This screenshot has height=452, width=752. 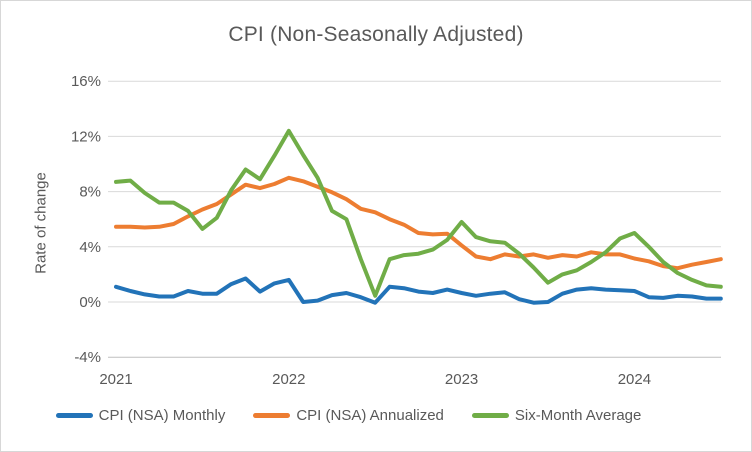 I want to click on y-tick-label: 8%, so click(x=90, y=192).